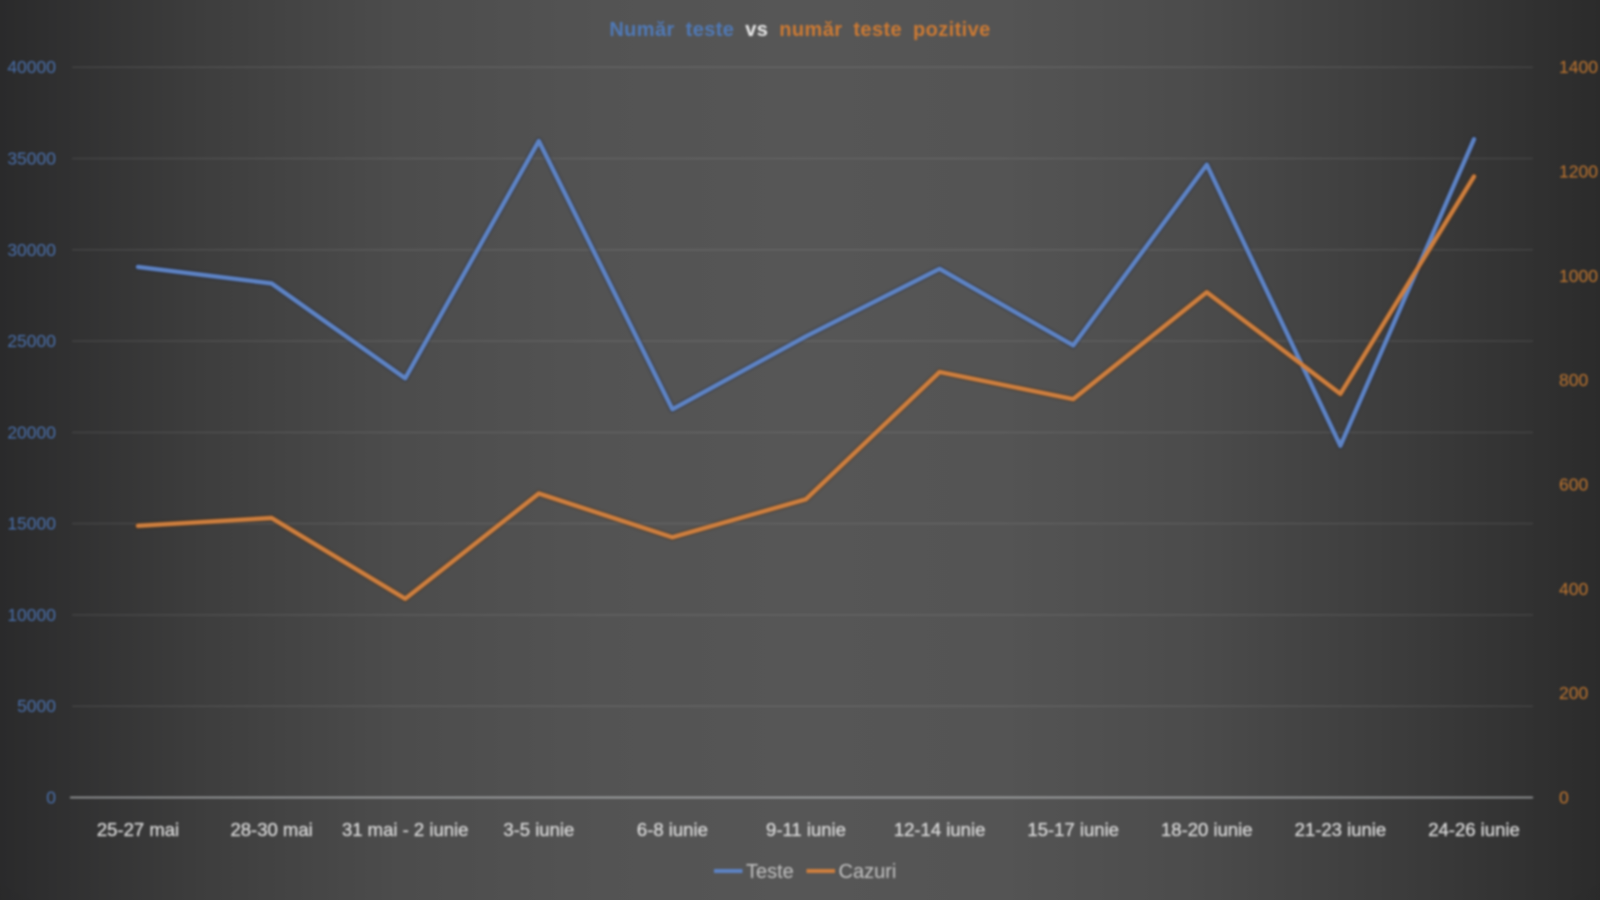 The image size is (1600, 900). Describe the element at coordinates (1573, 485) in the screenshot. I see `svg-text: 600` at that location.